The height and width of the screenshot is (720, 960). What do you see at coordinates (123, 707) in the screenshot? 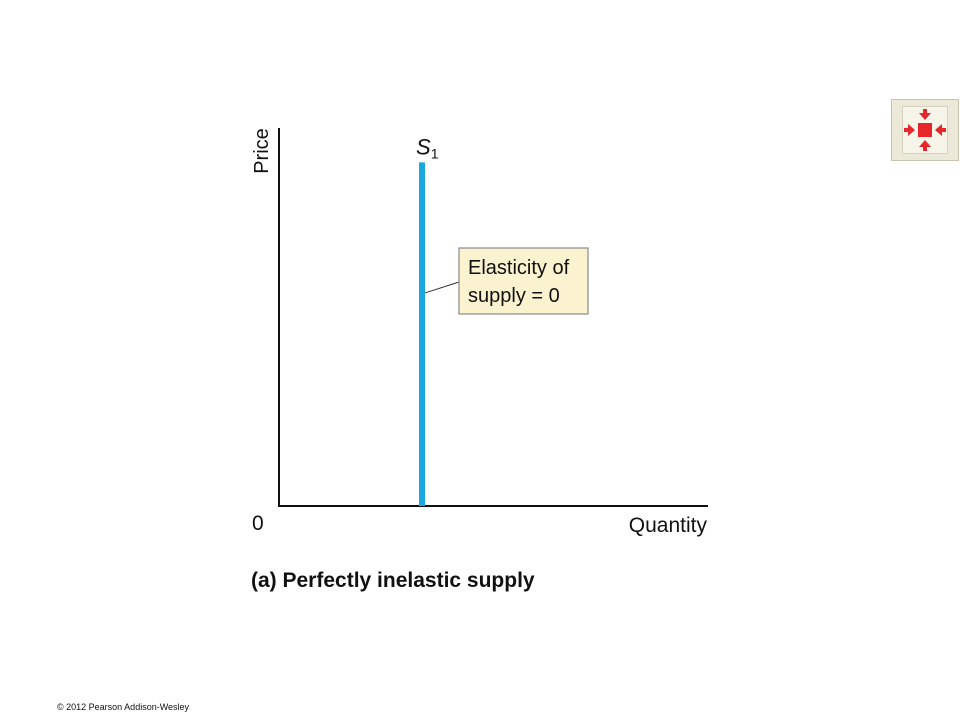
I see `copyright-notice: © 2012 Pearson Addison-Wesley` at bounding box center [123, 707].